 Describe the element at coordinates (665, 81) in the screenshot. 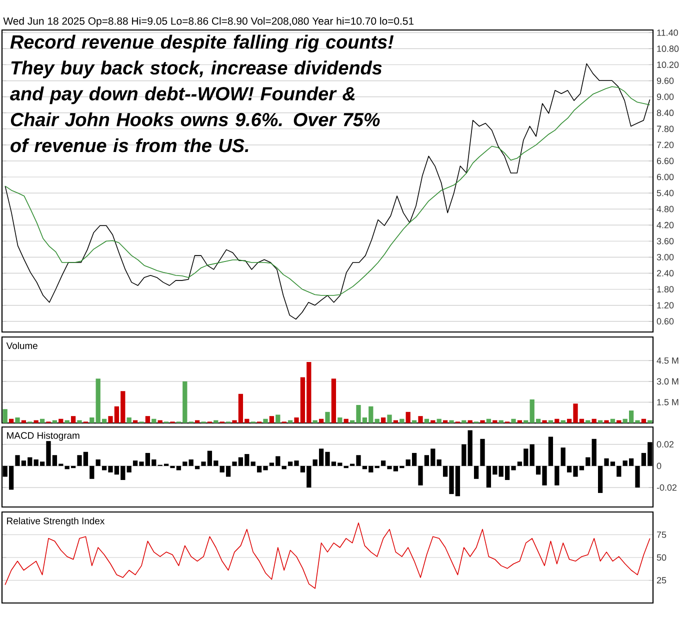

I see `y-tick-label: 9.60` at that location.